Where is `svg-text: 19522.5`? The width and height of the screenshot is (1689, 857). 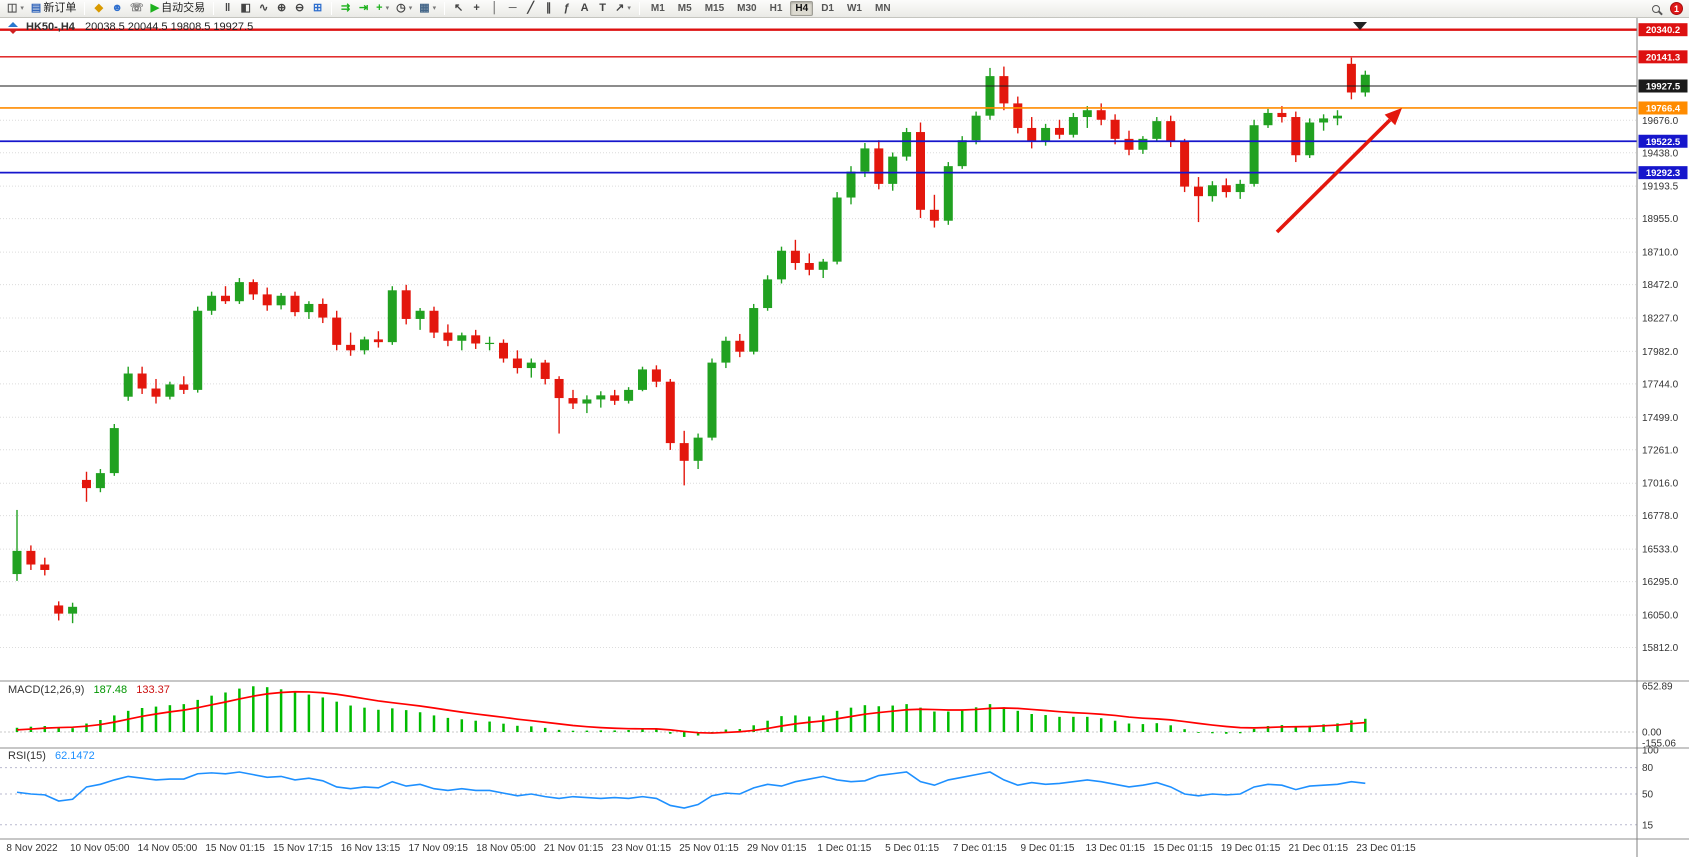 svg-text: 19522.5 is located at coordinates (1663, 142).